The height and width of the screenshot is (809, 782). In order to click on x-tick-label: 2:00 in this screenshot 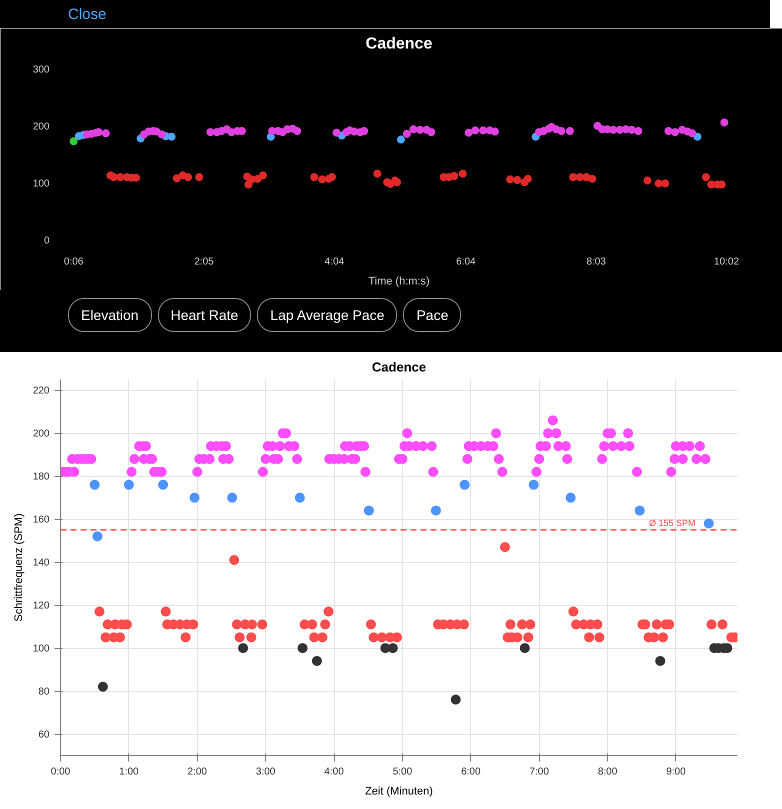, I will do `click(198, 772)`.